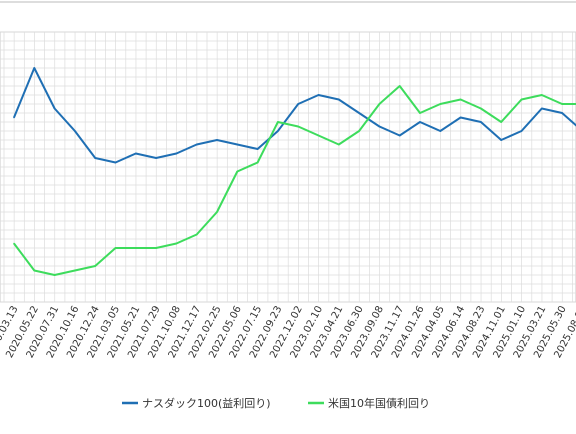  Describe the element at coordinates (379, 403) in the screenshot. I see `legend-label-us10y: 米国10年国債利回り` at that location.